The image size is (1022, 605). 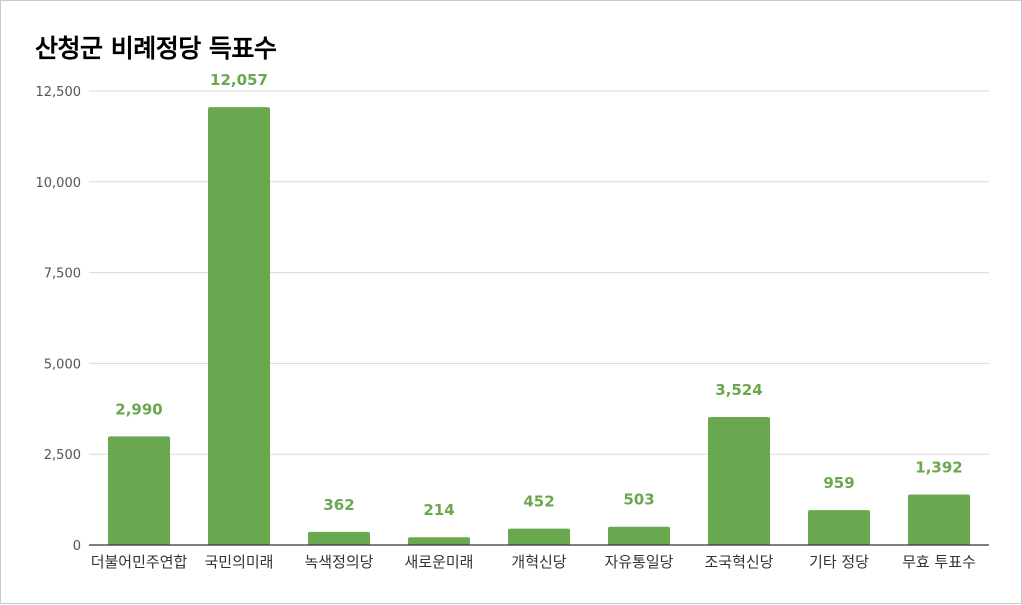 I want to click on x-category-label: 조국혁신당, so click(x=738, y=562).